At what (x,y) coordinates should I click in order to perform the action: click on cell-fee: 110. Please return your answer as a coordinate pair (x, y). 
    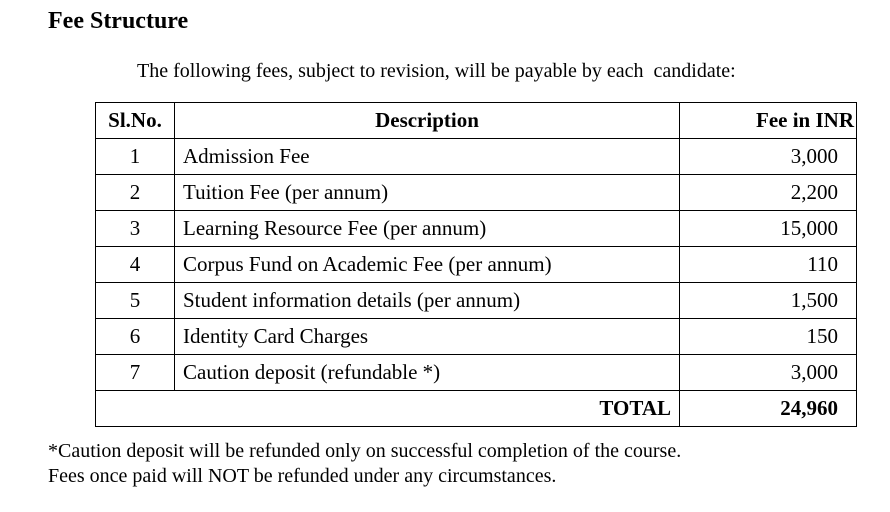
    Looking at the image, I should click on (768, 264).